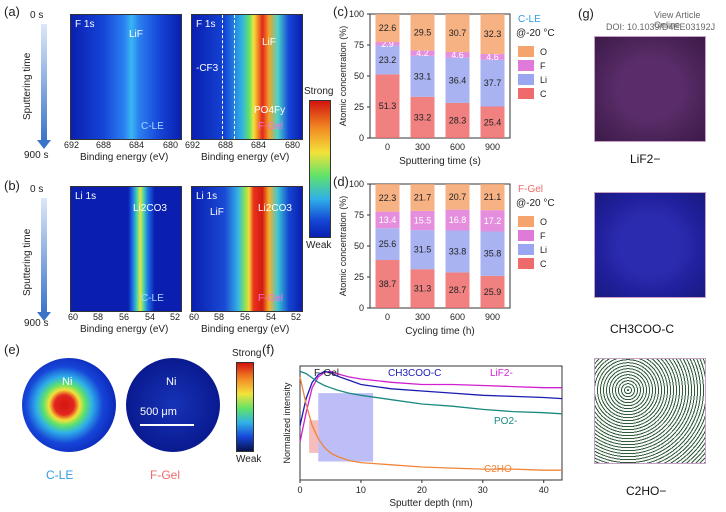  Describe the element at coordinates (359, 277) in the screenshot. I see `y-tick-label: 25` at that location.